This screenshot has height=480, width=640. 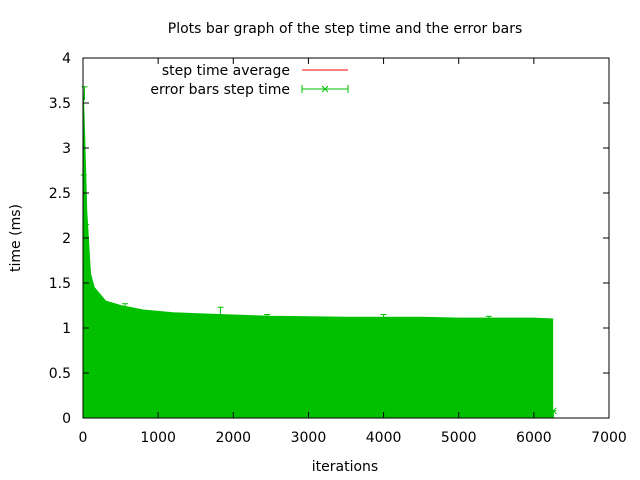 What do you see at coordinates (158, 438) in the screenshot?
I see `x-tick-label: 1000` at bounding box center [158, 438].